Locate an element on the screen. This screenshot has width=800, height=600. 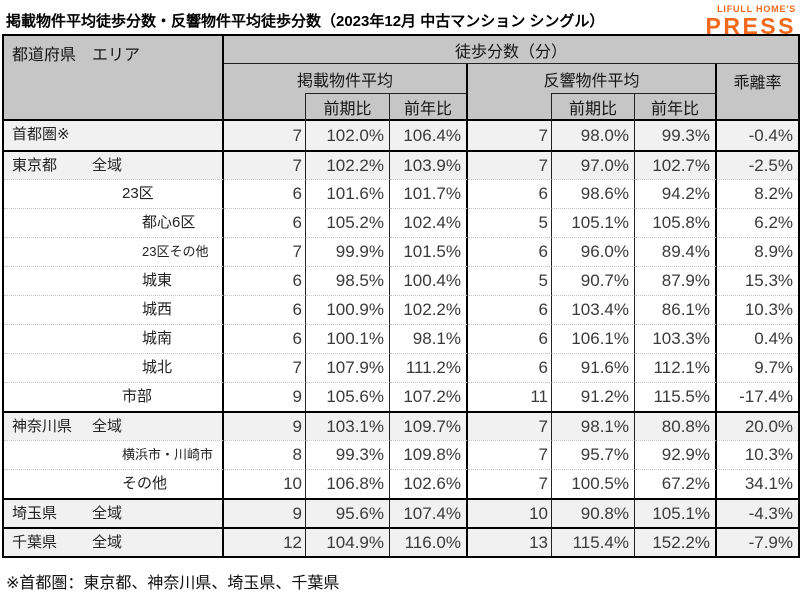
listed-prev-period-value: 105.2% is located at coordinates (348, 222).